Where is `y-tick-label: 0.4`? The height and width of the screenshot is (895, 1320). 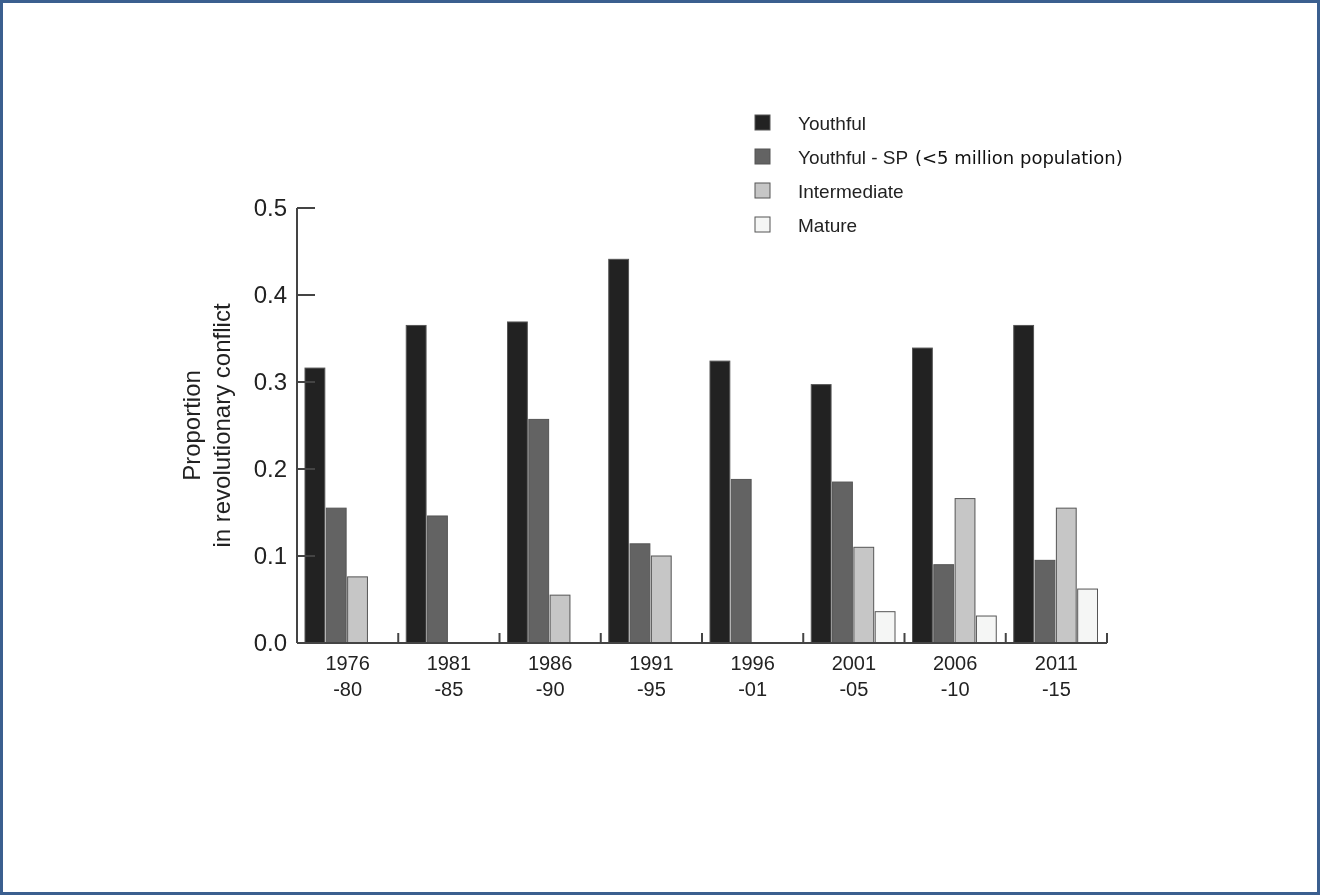 y-tick-label: 0.4 is located at coordinates (270, 295).